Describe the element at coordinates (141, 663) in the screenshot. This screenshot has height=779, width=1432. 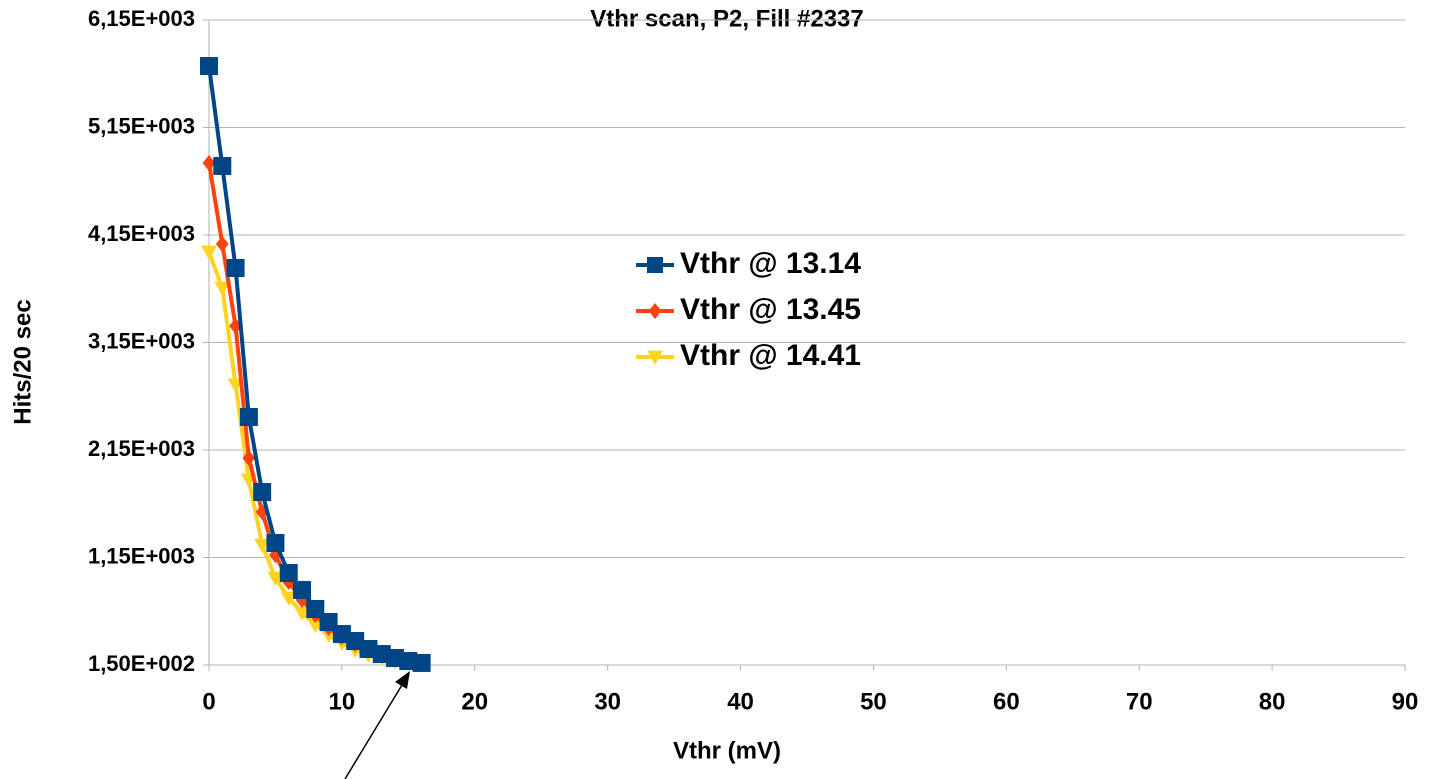
I see `y-tick-label: 1,50E+002` at that location.